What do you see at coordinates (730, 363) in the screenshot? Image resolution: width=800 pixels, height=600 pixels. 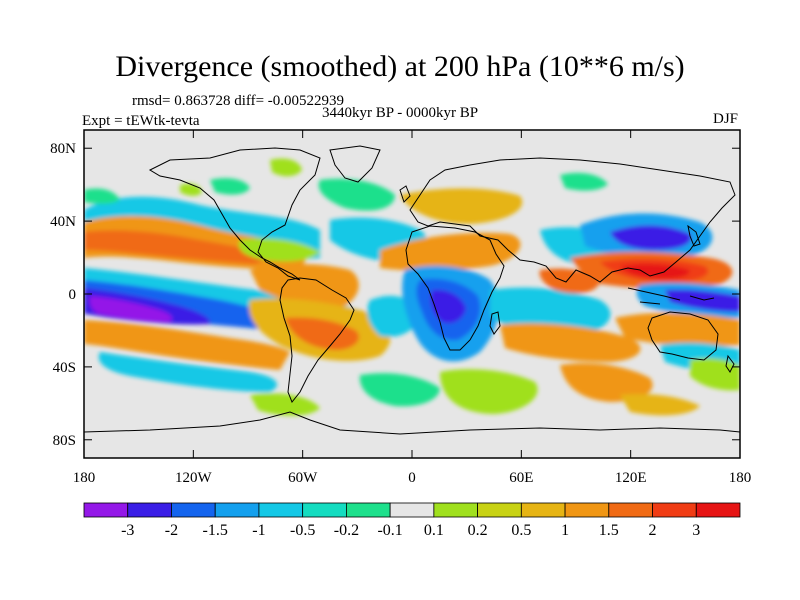 I see `coastline-new-zealand` at bounding box center [730, 363].